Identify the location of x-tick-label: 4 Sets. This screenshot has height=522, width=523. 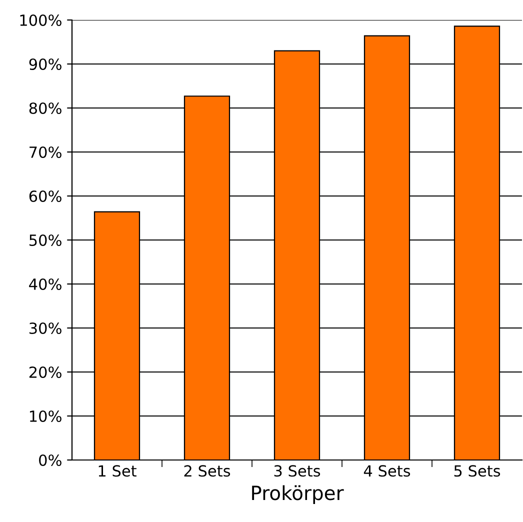
(387, 471).